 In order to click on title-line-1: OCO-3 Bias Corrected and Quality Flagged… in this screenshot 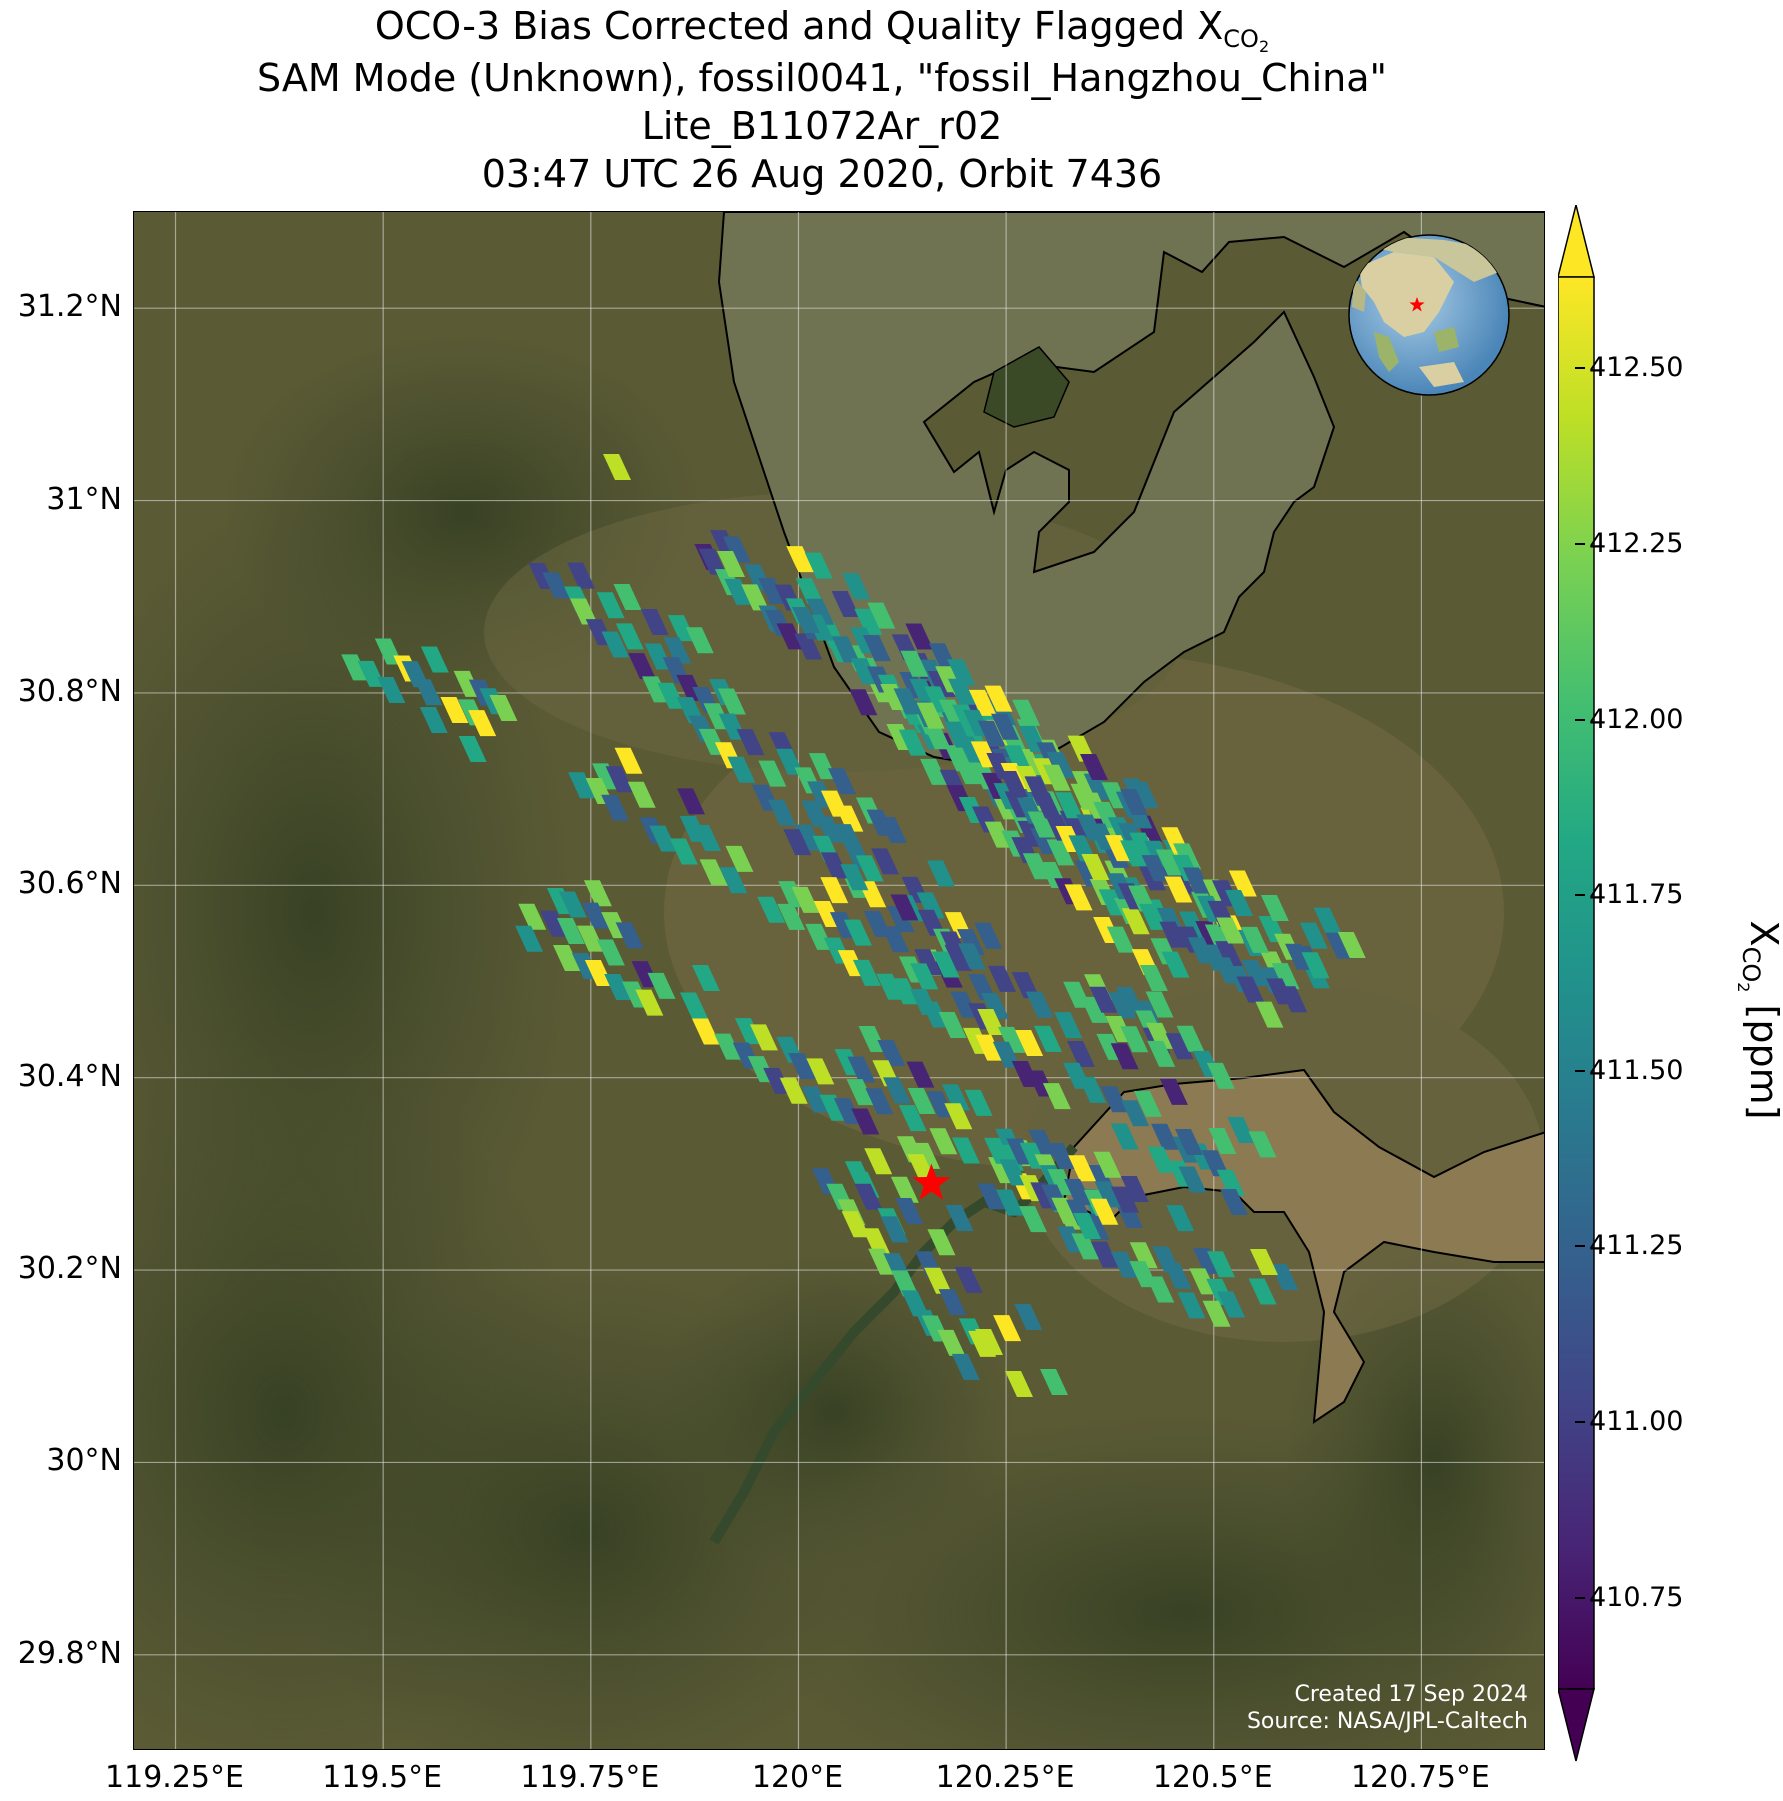, I will do `click(822, 30)`.